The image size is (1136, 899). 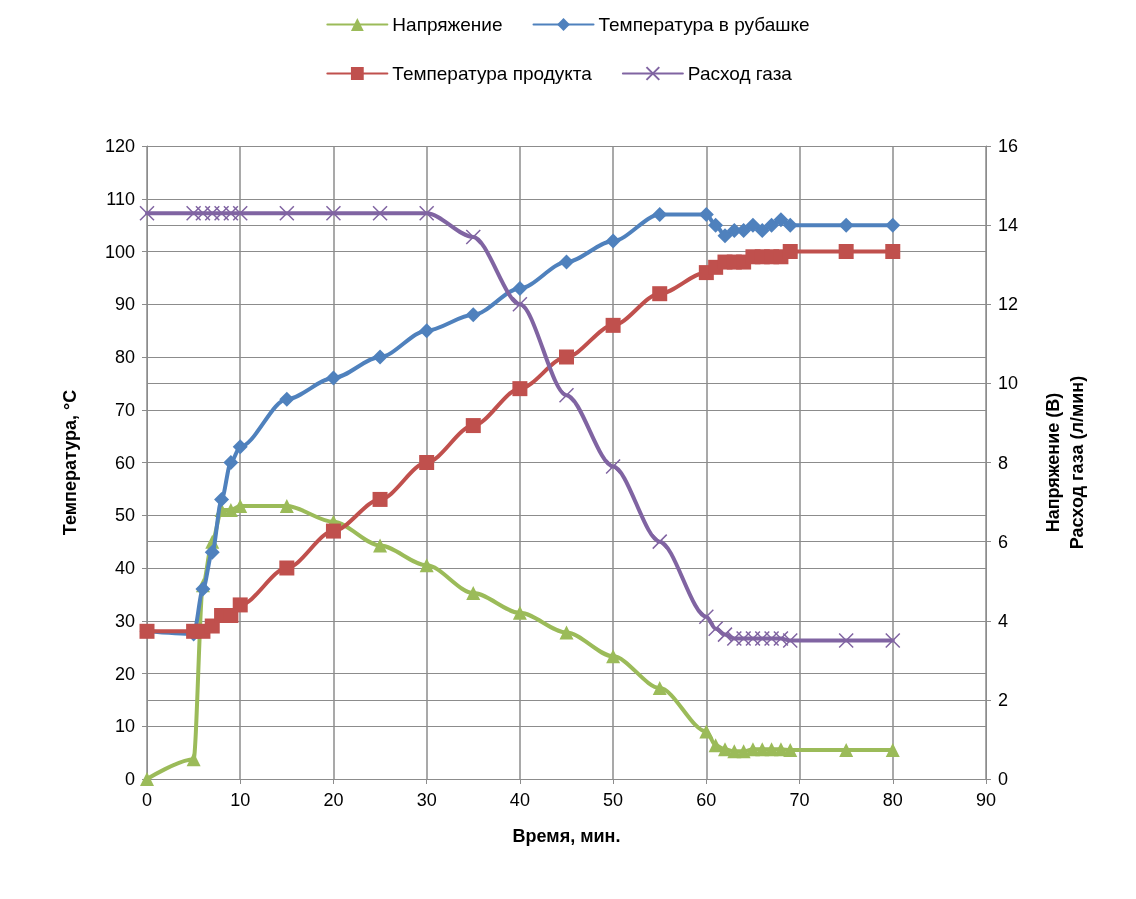 What do you see at coordinates (1065, 462) in the screenshot?
I see `y2-axis-title: Напряжение (В) Расход газа (л/мин)` at bounding box center [1065, 462].